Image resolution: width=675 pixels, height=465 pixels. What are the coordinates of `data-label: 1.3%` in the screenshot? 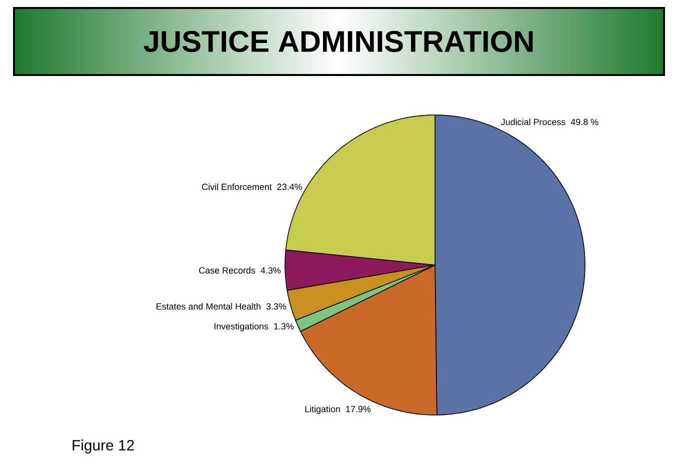 It's located at (284, 326).